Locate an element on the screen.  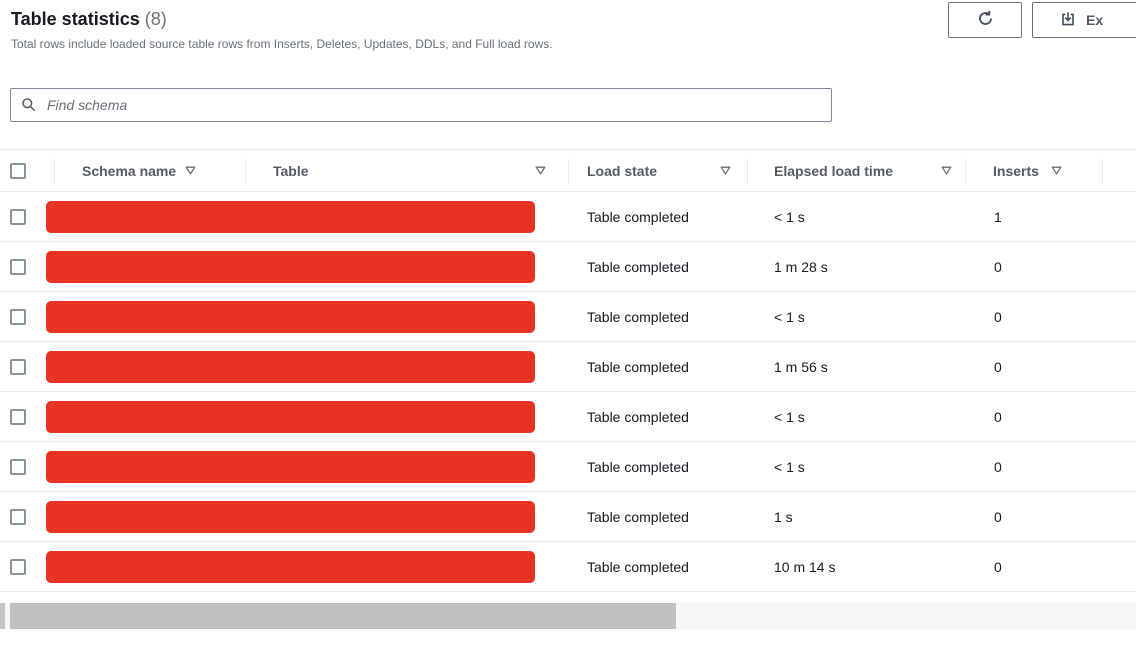
column-header-table: Table is located at coordinates (406, 170).